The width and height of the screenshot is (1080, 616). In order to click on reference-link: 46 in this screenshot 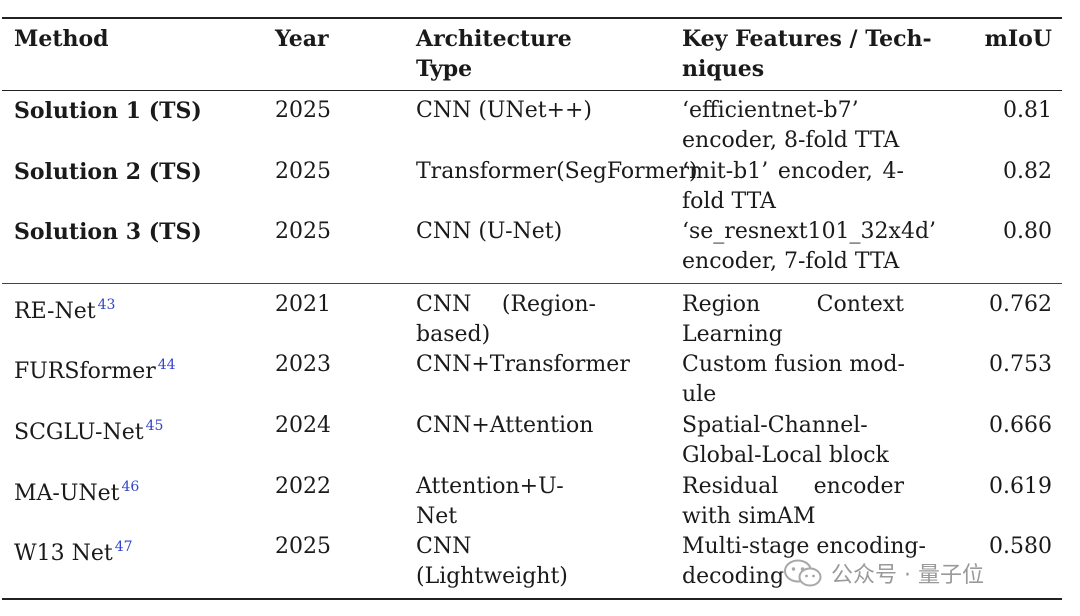, I will do `click(130, 487)`.